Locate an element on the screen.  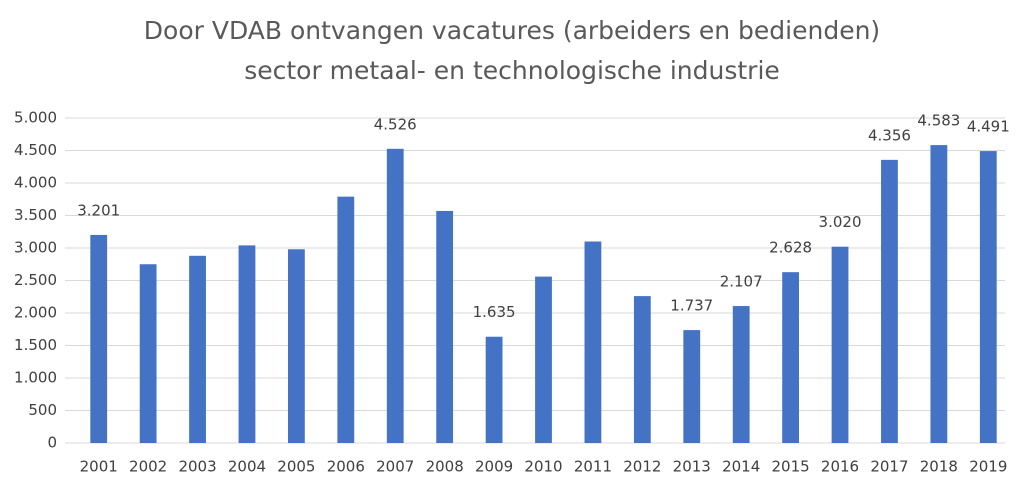
x-tick-label: 2012 is located at coordinates (642, 467).